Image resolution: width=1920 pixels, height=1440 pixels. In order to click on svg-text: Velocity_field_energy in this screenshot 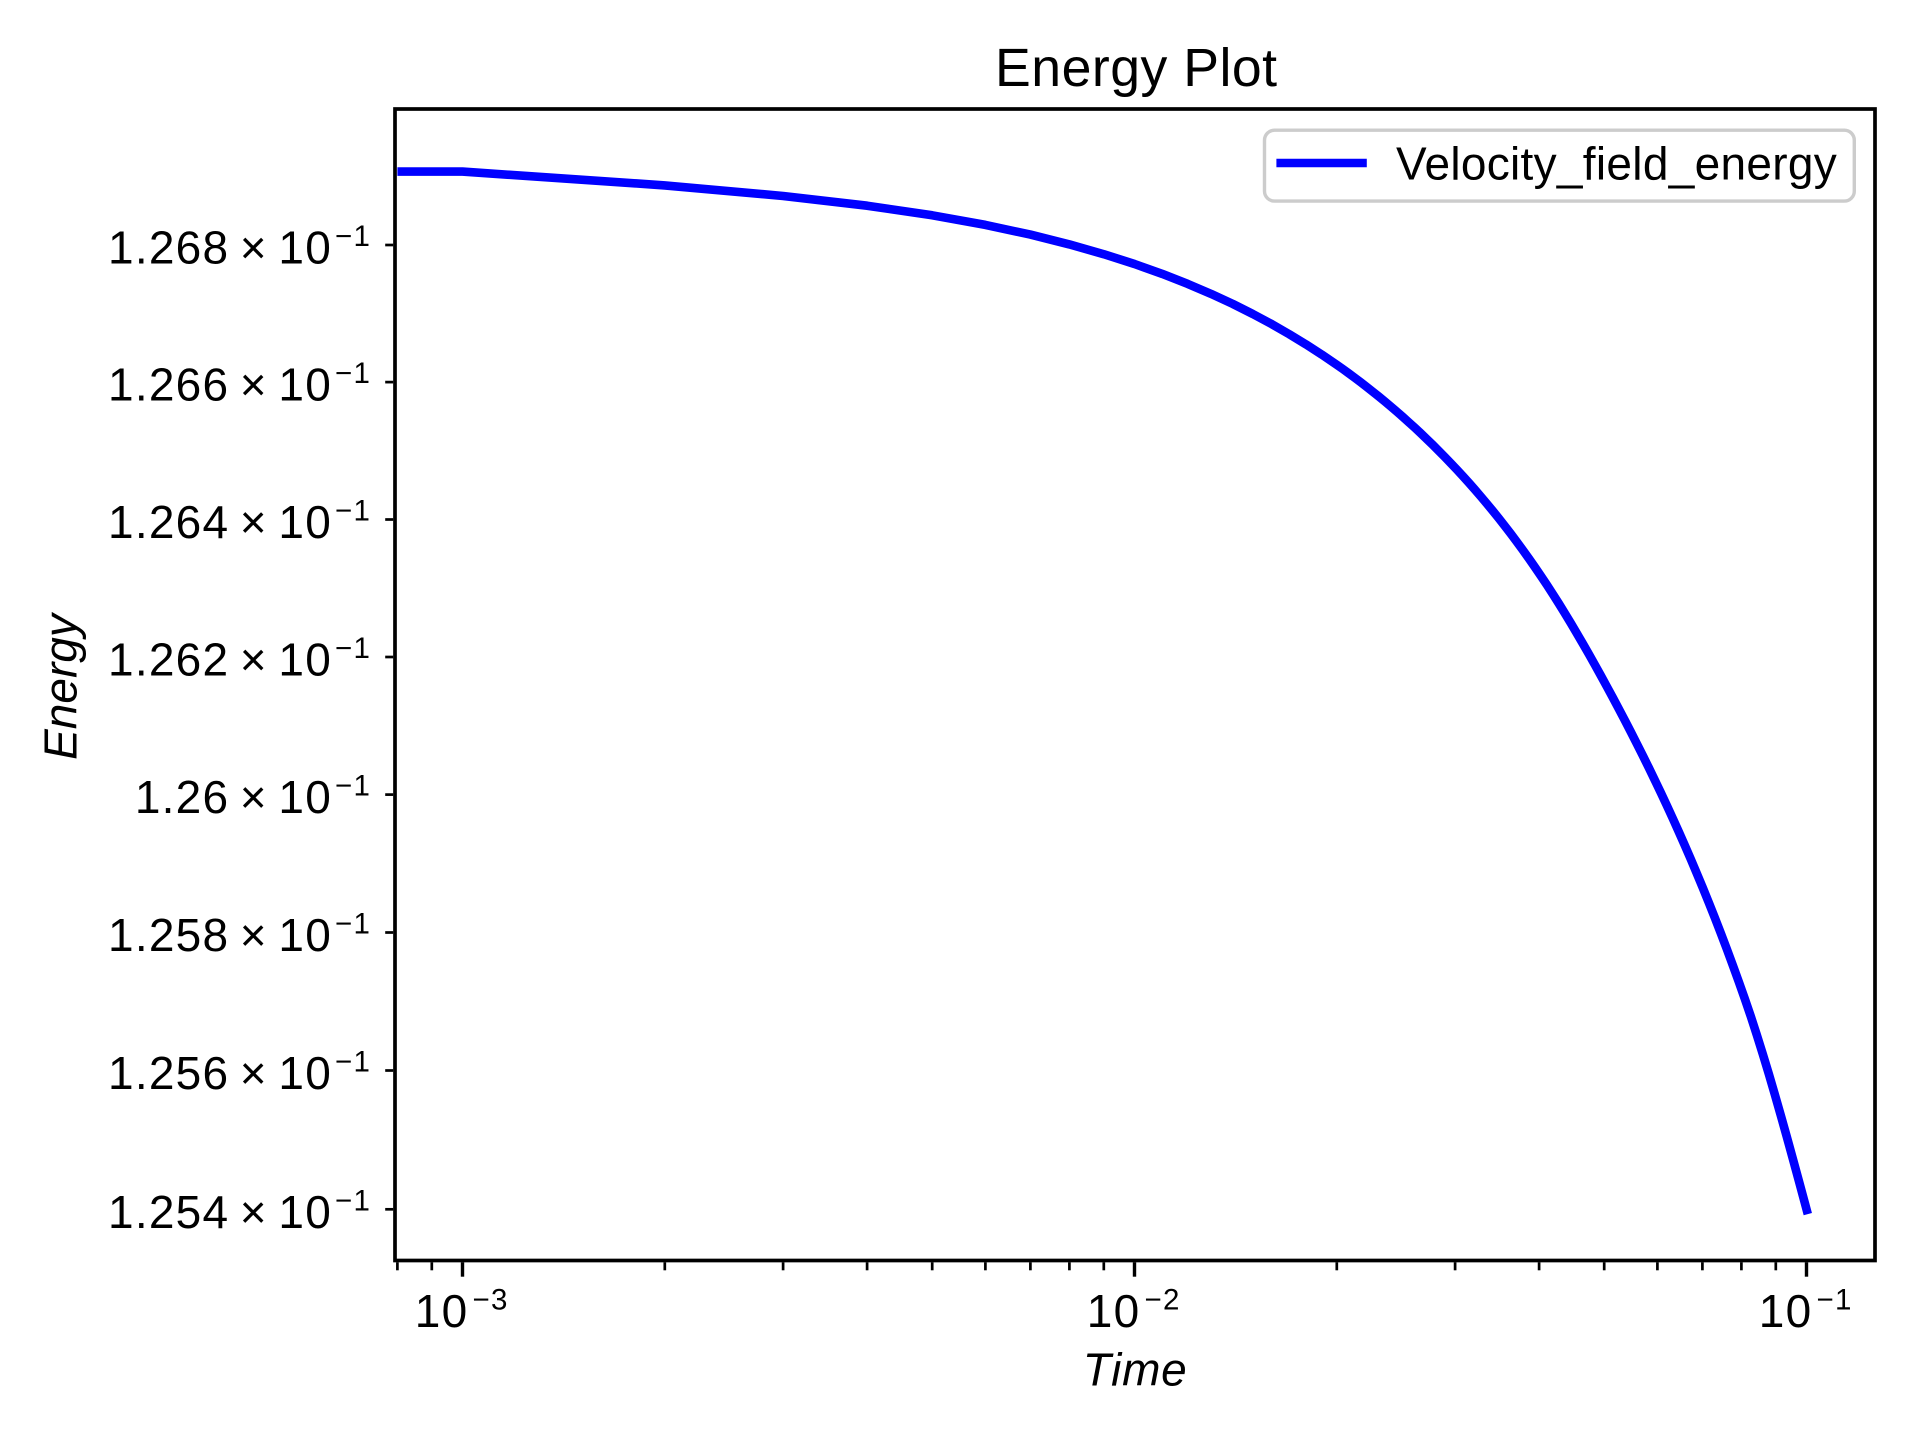, I will do `click(1616, 164)`.